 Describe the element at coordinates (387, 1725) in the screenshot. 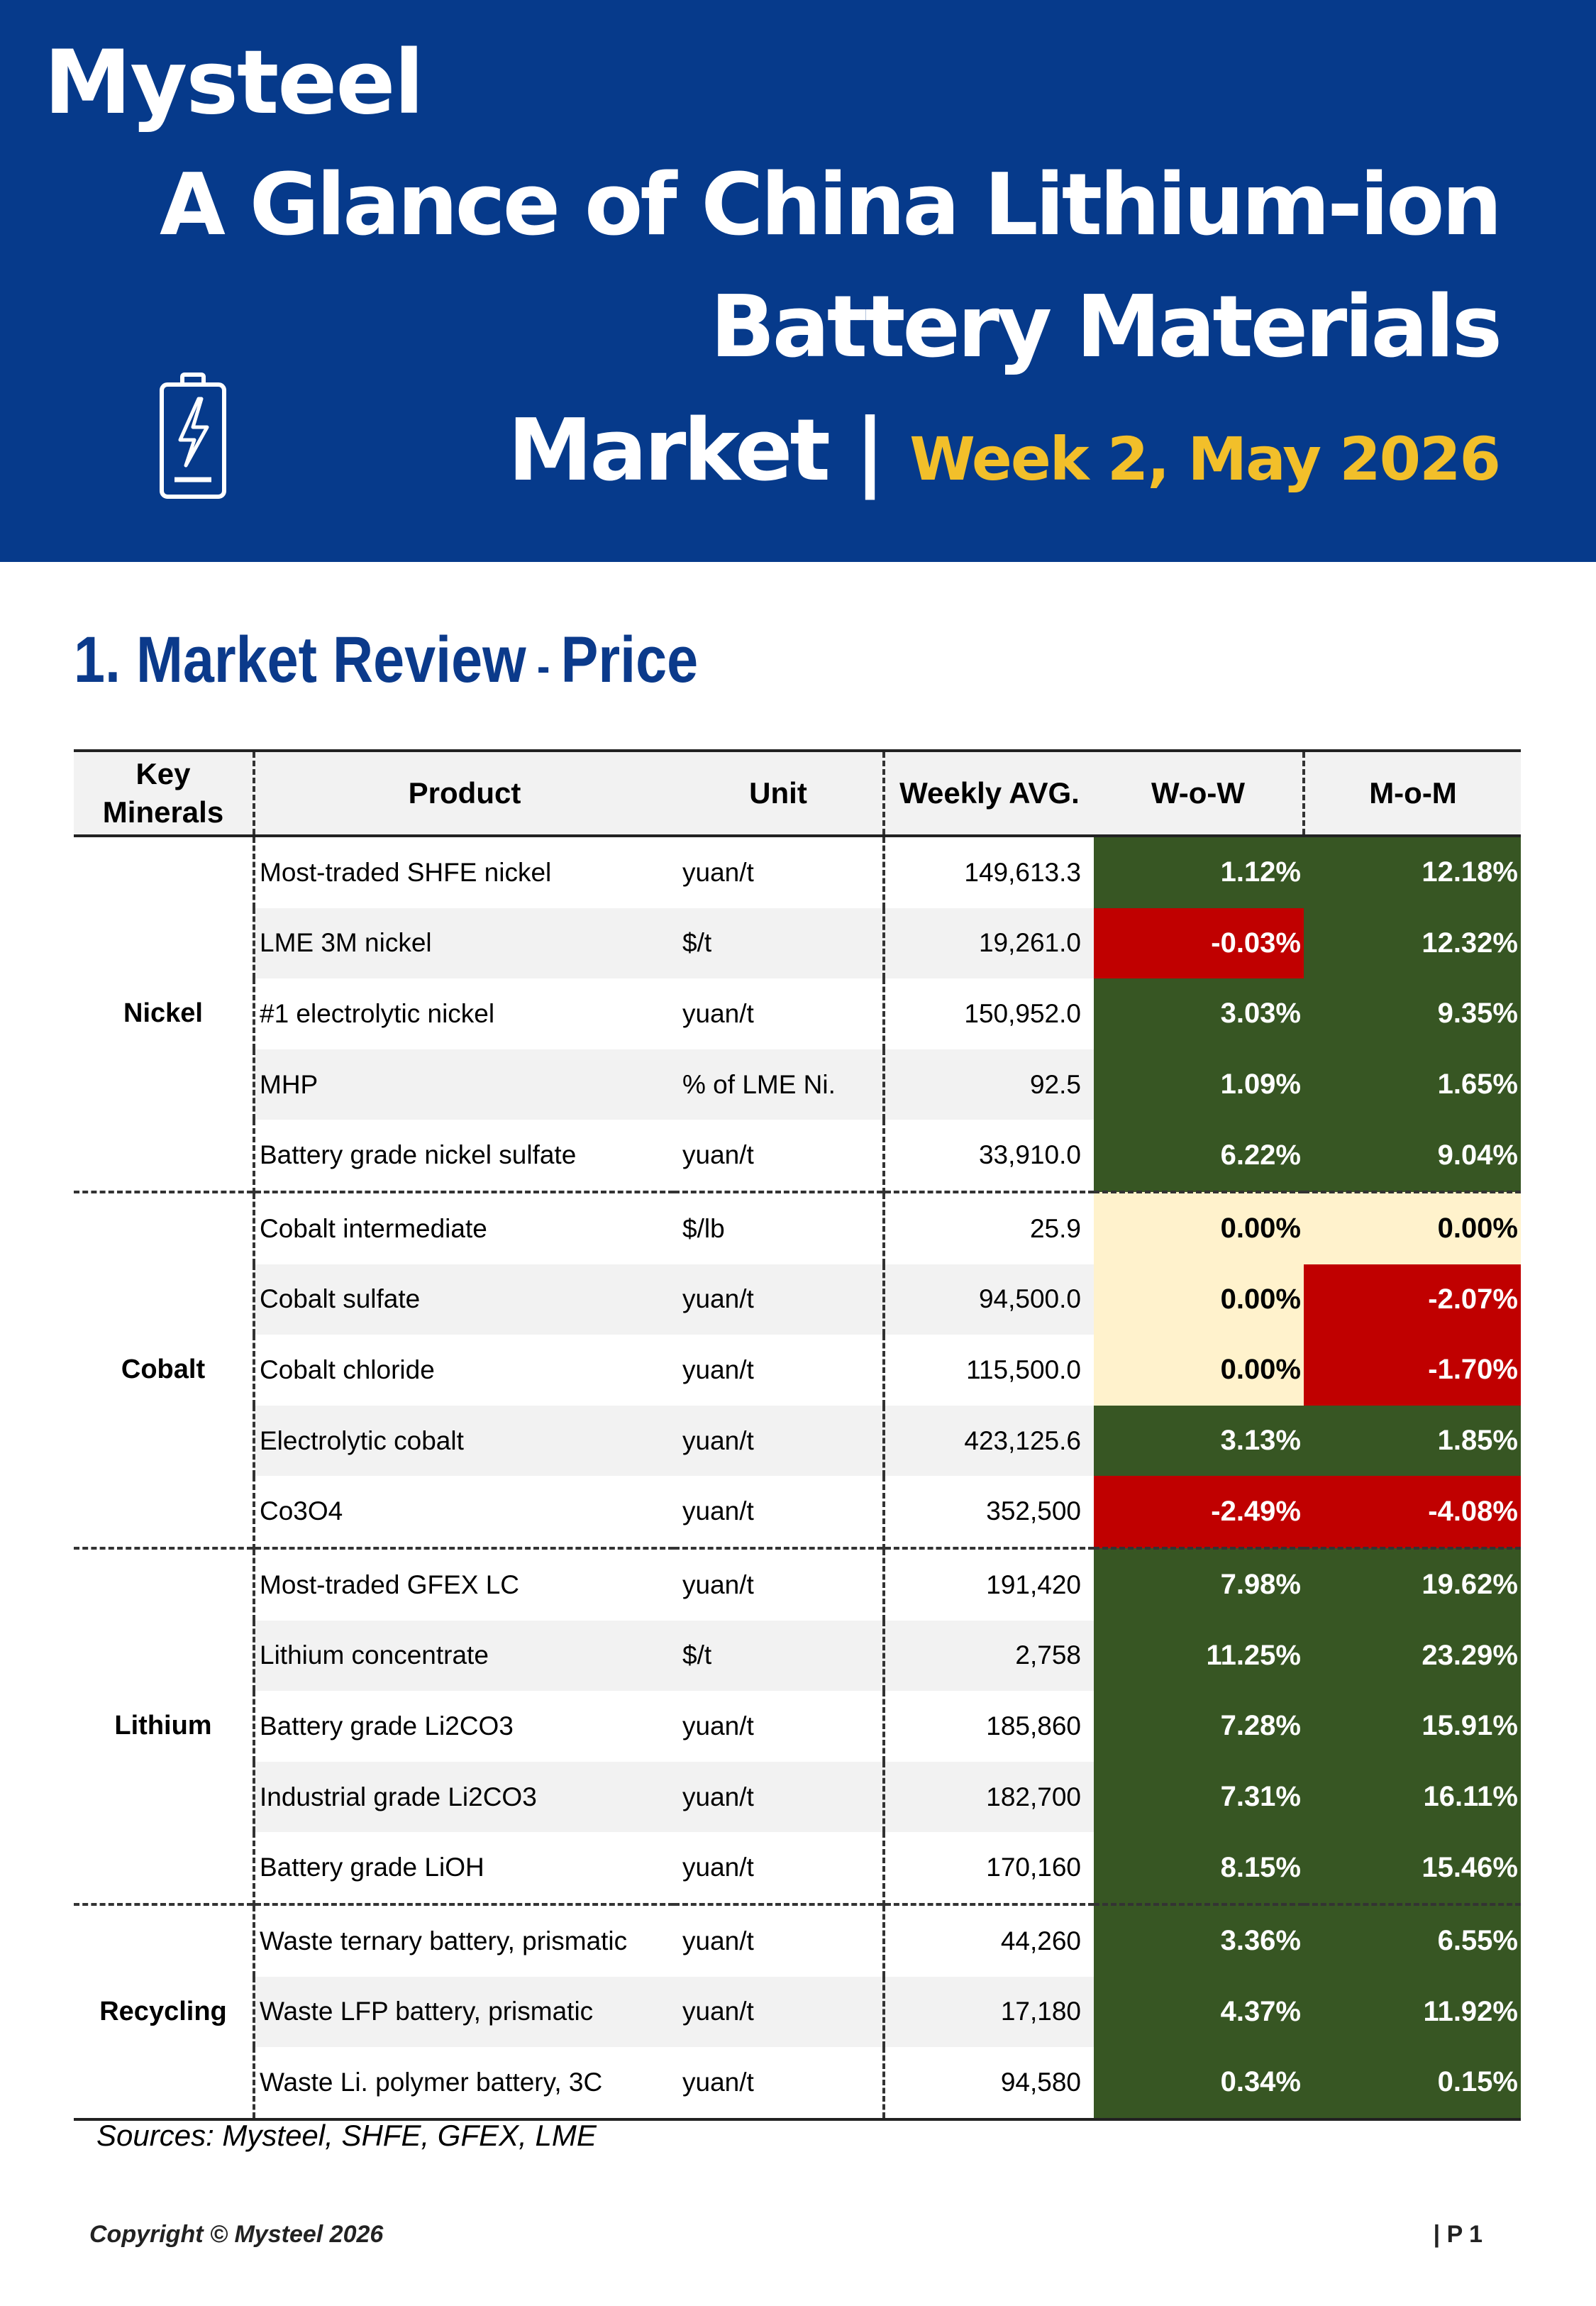

I see `product-cell: Battery grade Li2CO3` at that location.